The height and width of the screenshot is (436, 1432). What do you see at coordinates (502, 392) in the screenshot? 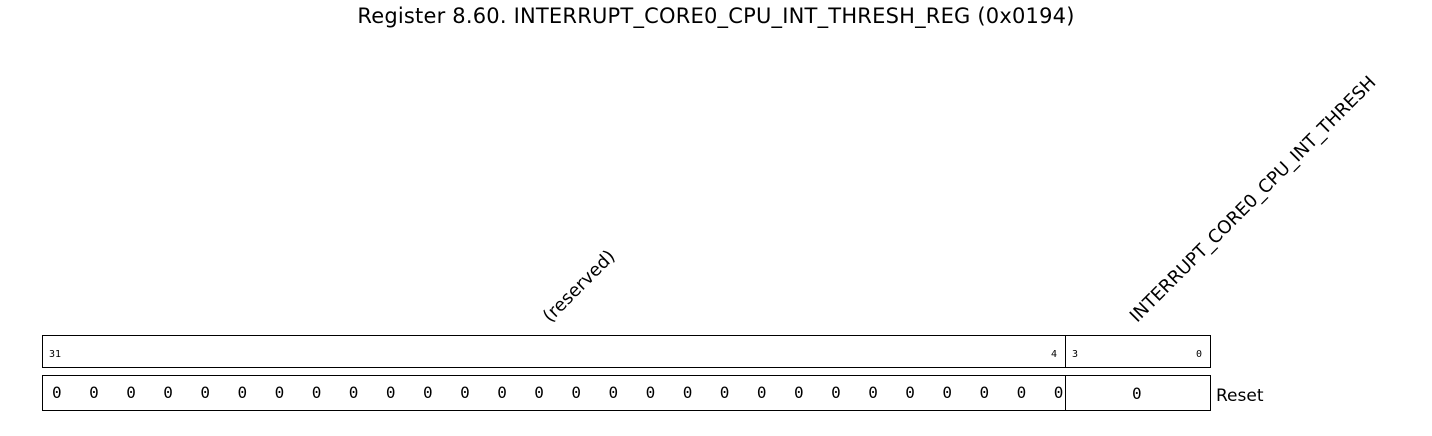
I see `reset-bit-19: 0` at bounding box center [502, 392].